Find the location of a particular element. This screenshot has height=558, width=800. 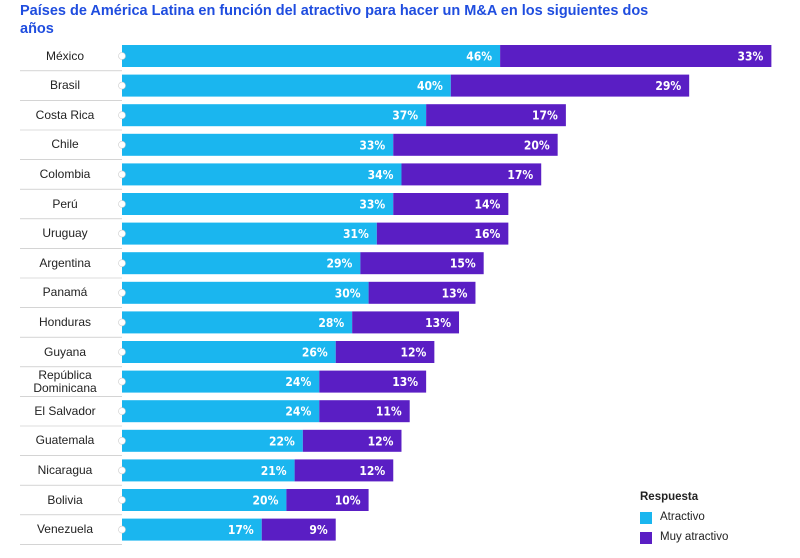

y-tick-label: Nicaragua is located at coordinates (65, 469).